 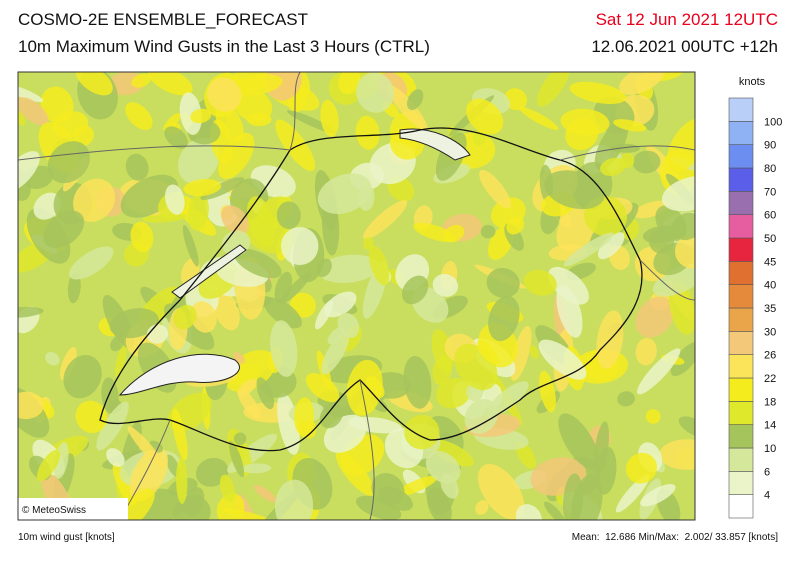 What do you see at coordinates (179, 374) in the screenshot?
I see `lake-geneva` at bounding box center [179, 374].